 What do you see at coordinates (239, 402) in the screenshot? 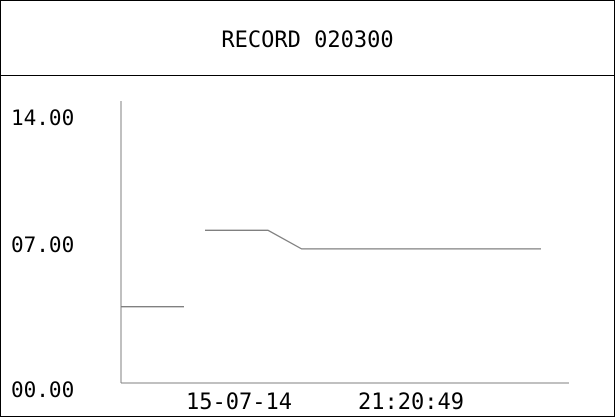
I see `x-date-label: 15-07-14` at bounding box center [239, 402].